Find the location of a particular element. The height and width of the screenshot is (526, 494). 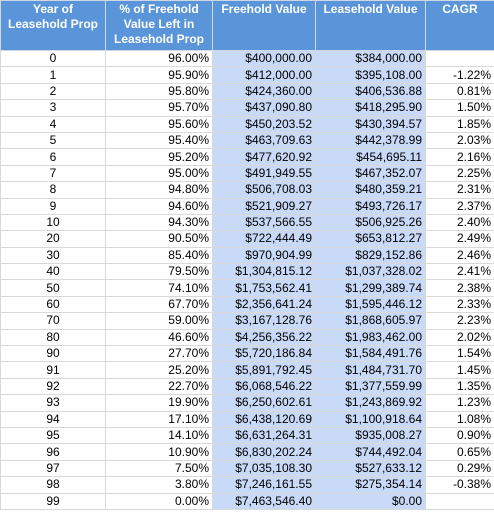

table-row: 6 95.20% $477,620.92 $454,695.11 2.16% is located at coordinates (247, 157).